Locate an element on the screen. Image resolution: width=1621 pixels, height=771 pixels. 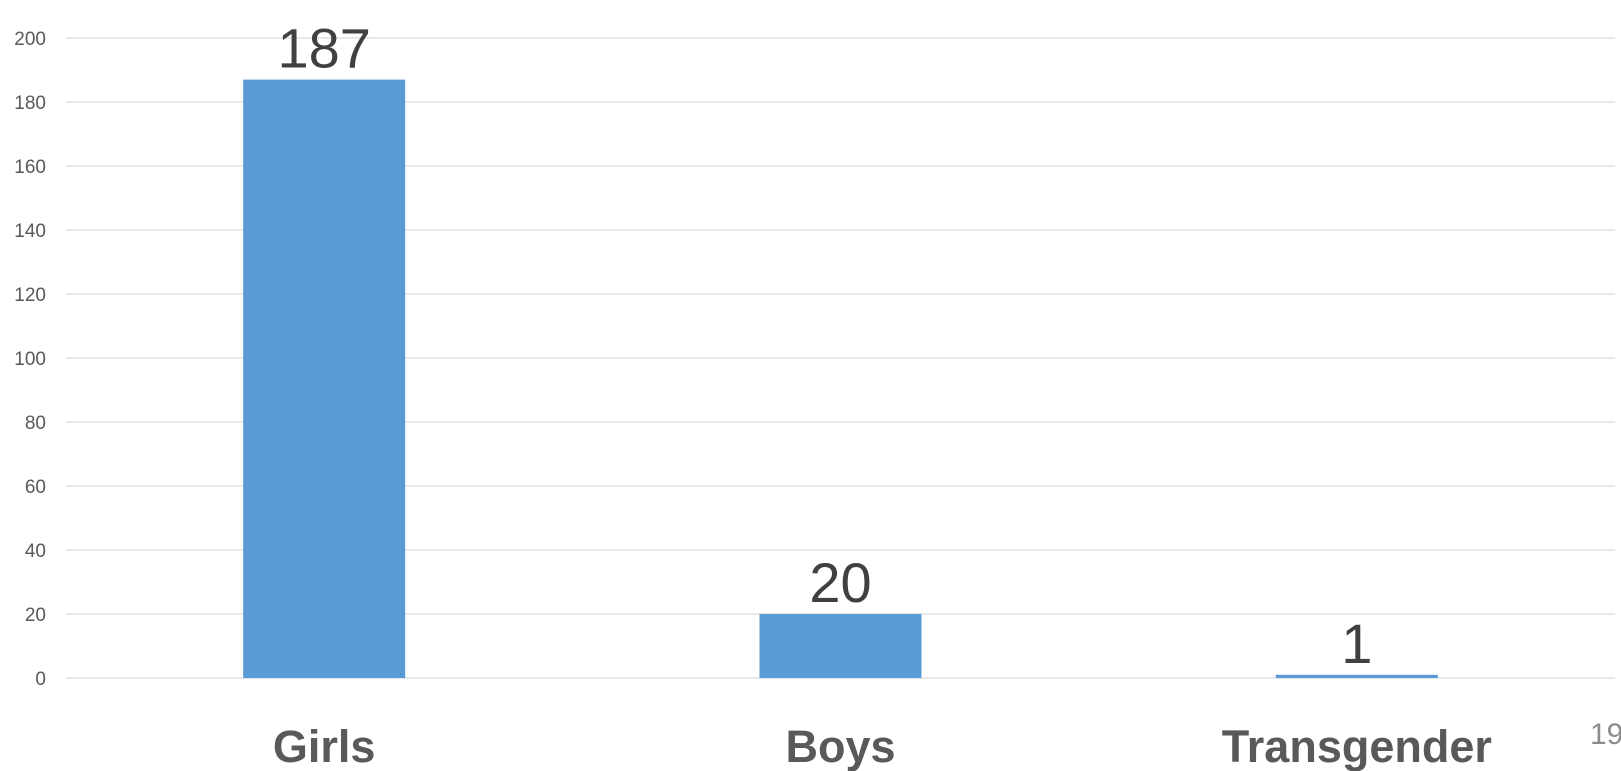
y-tick-label: 20 is located at coordinates (35, 615).